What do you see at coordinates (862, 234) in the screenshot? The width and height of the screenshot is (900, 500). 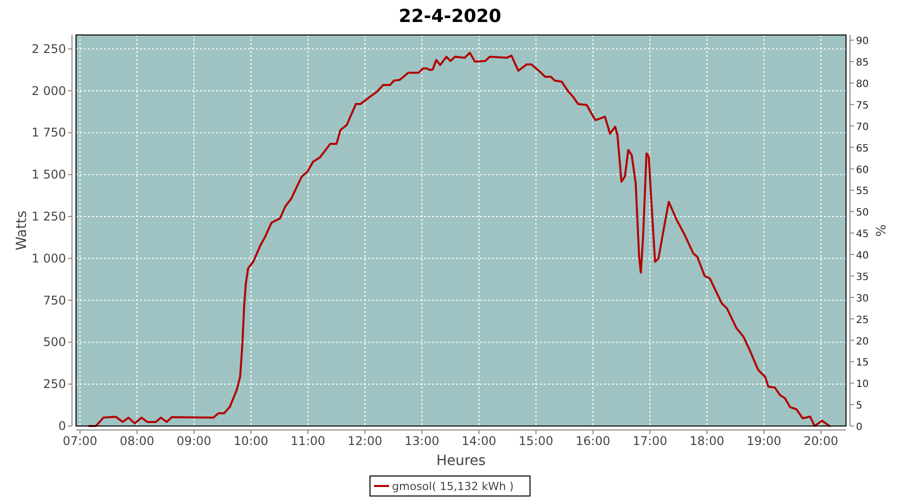 I see `y2-tick-label: 45` at bounding box center [862, 234].